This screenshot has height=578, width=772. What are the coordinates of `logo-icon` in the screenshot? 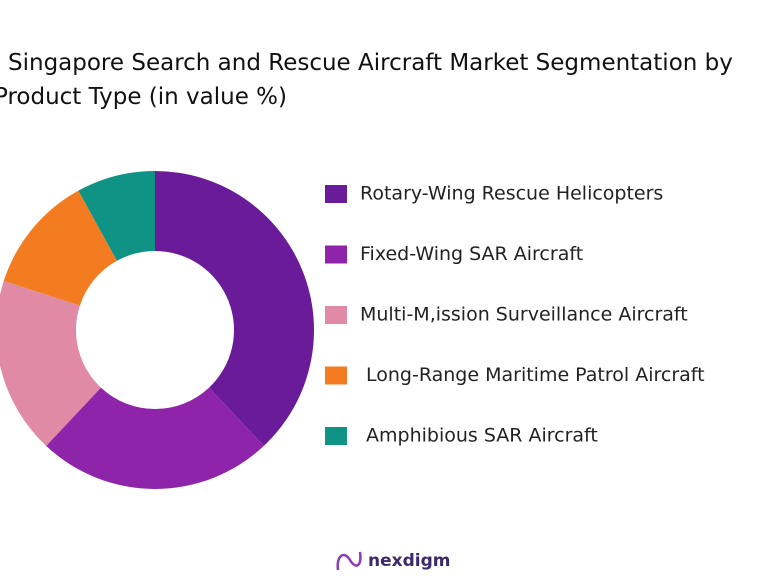 It's located at (349, 561).